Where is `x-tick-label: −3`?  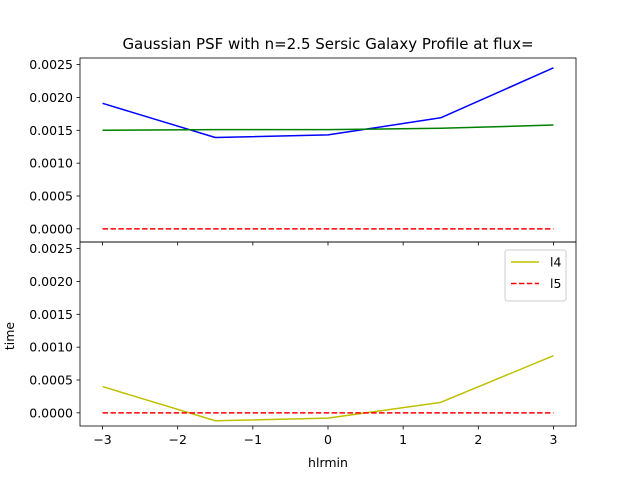
x-tick-label: −3 is located at coordinates (102, 439).